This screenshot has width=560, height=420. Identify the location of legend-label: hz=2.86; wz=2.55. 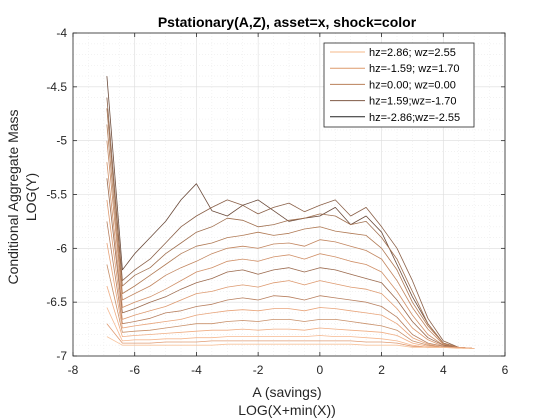
(412, 53).